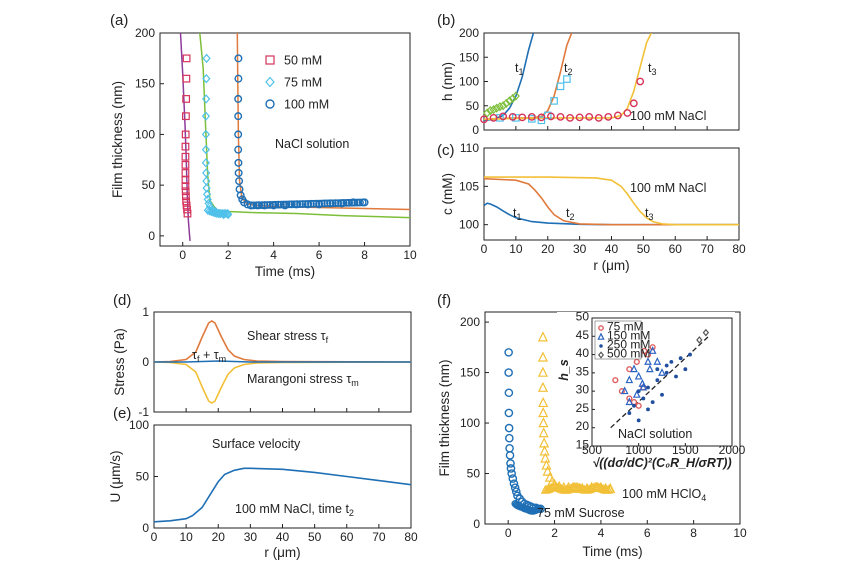  What do you see at coordinates (145, 362) in the screenshot?
I see `panel-d-ytick-label: 0` at bounding box center [145, 362].